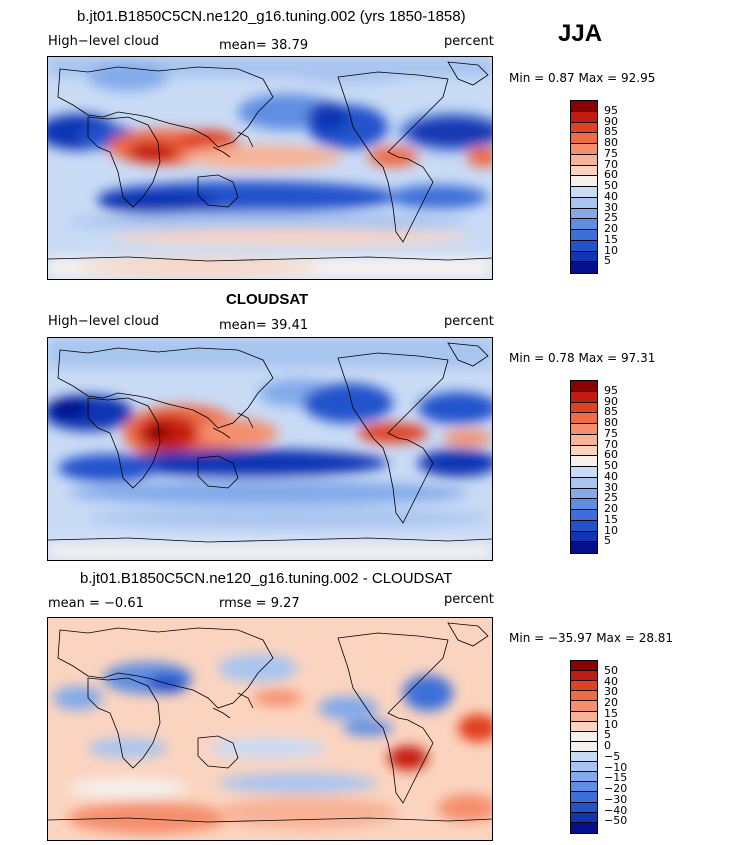 The width and height of the screenshot is (733, 845). What do you see at coordinates (96, 603) in the screenshot?
I see `panel-3-mean-label: mean = −0.61` at bounding box center [96, 603].